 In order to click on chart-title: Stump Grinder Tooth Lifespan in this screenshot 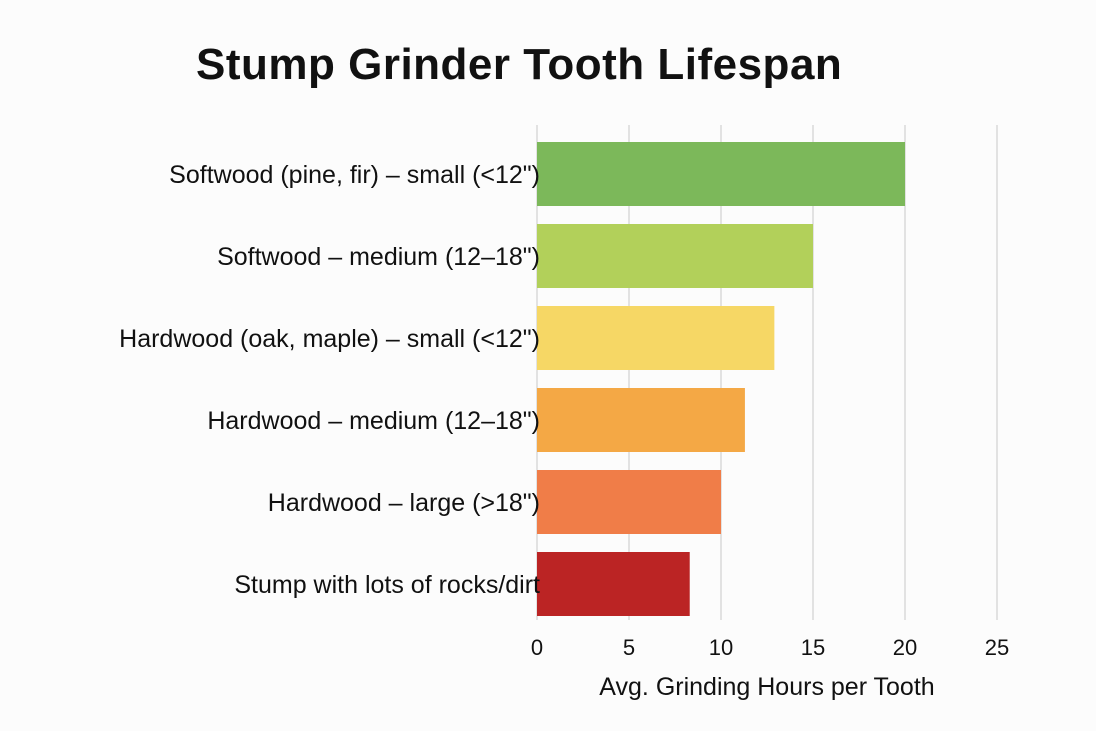, I will do `click(519, 64)`.